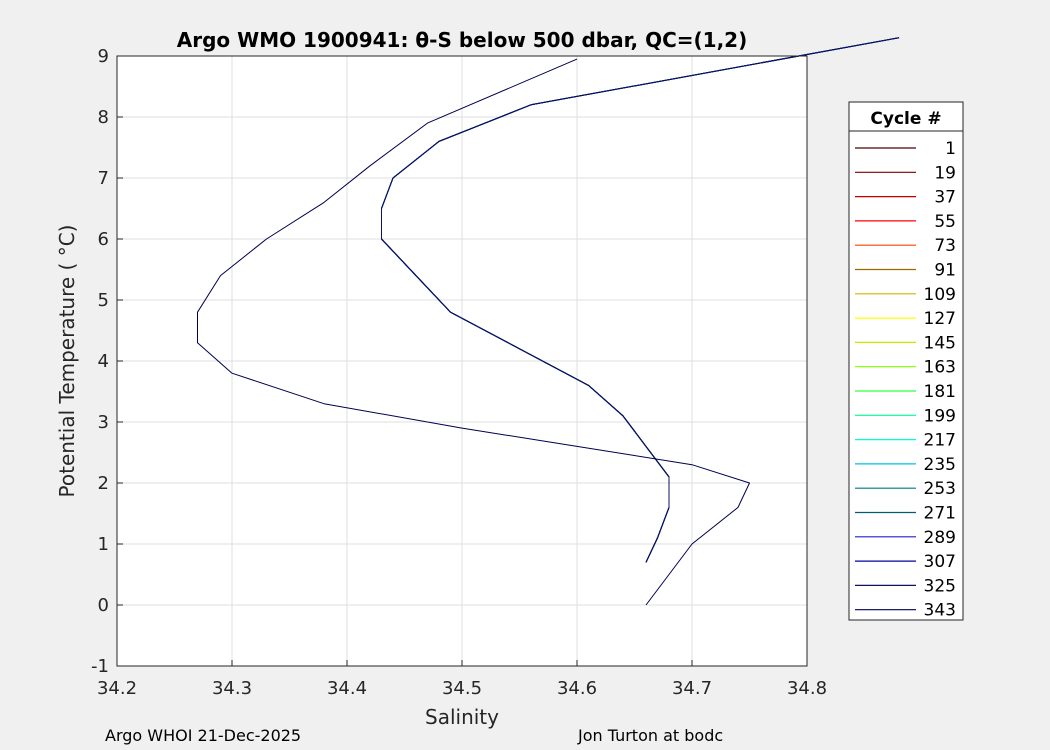 This screenshot has height=750, width=1050. What do you see at coordinates (103, 605) in the screenshot?
I see `y-tick-label: 0` at bounding box center [103, 605].